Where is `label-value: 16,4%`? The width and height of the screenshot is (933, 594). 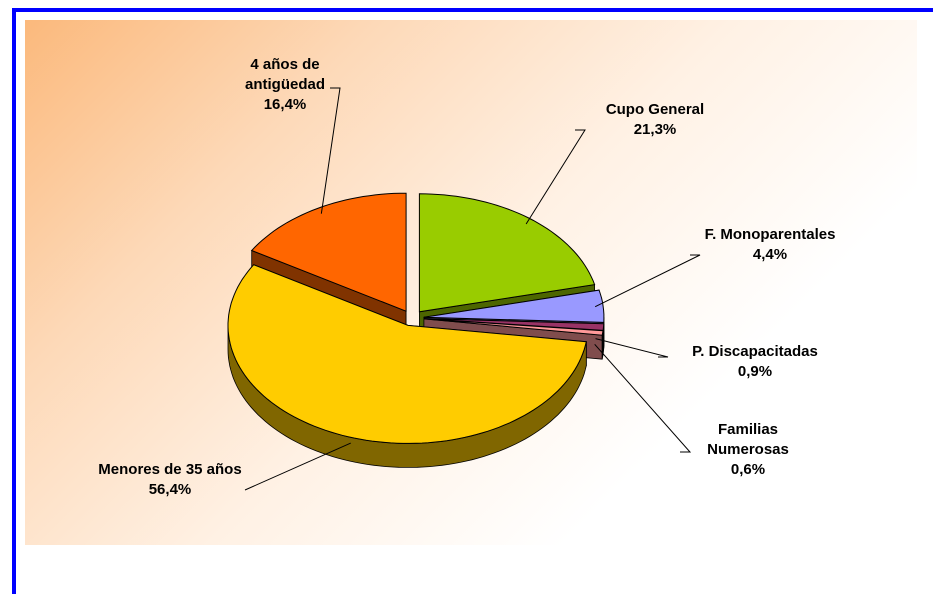 label-value: 16,4% is located at coordinates (285, 104).